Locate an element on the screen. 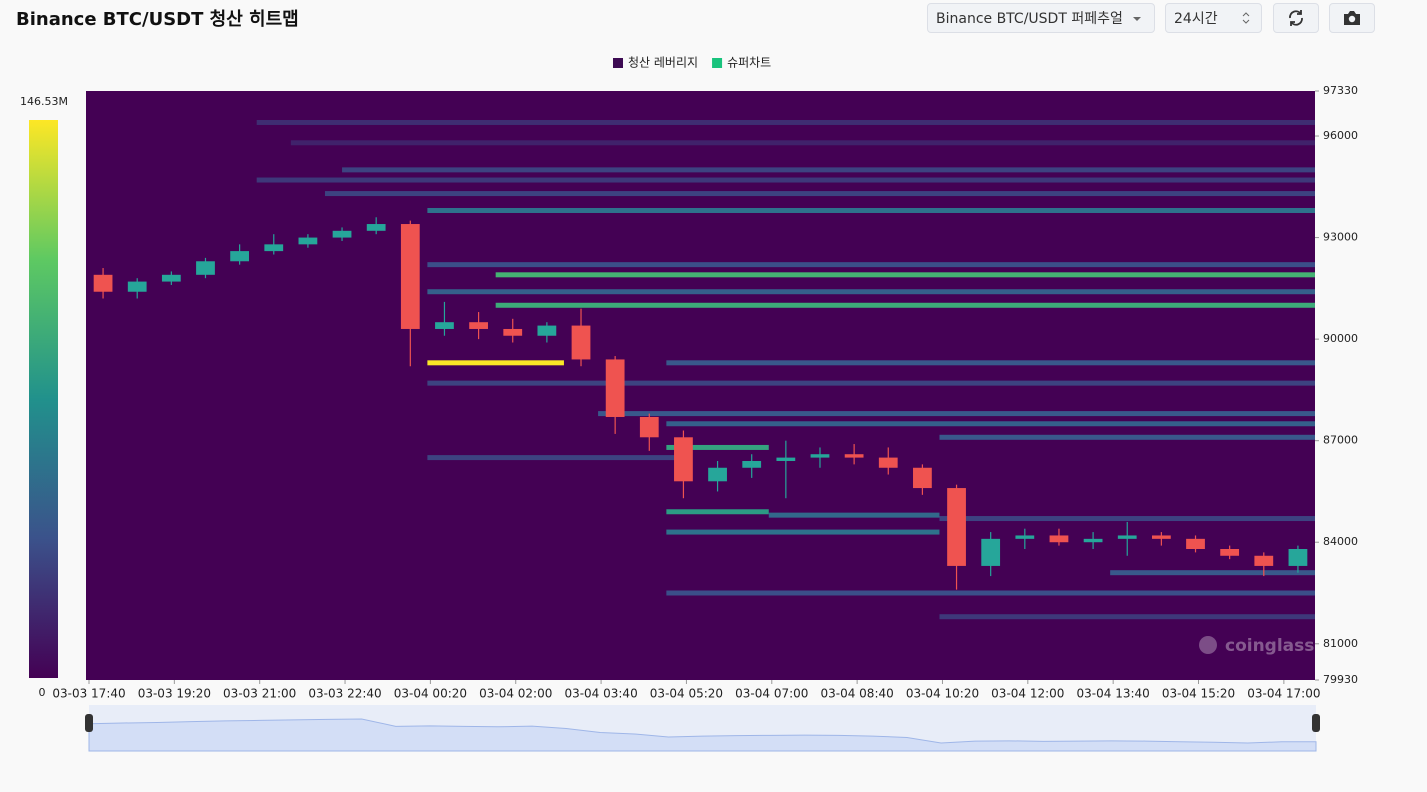 This screenshot has width=1427, height=792. x-tick-label: 03-03 21:00 is located at coordinates (259, 694).